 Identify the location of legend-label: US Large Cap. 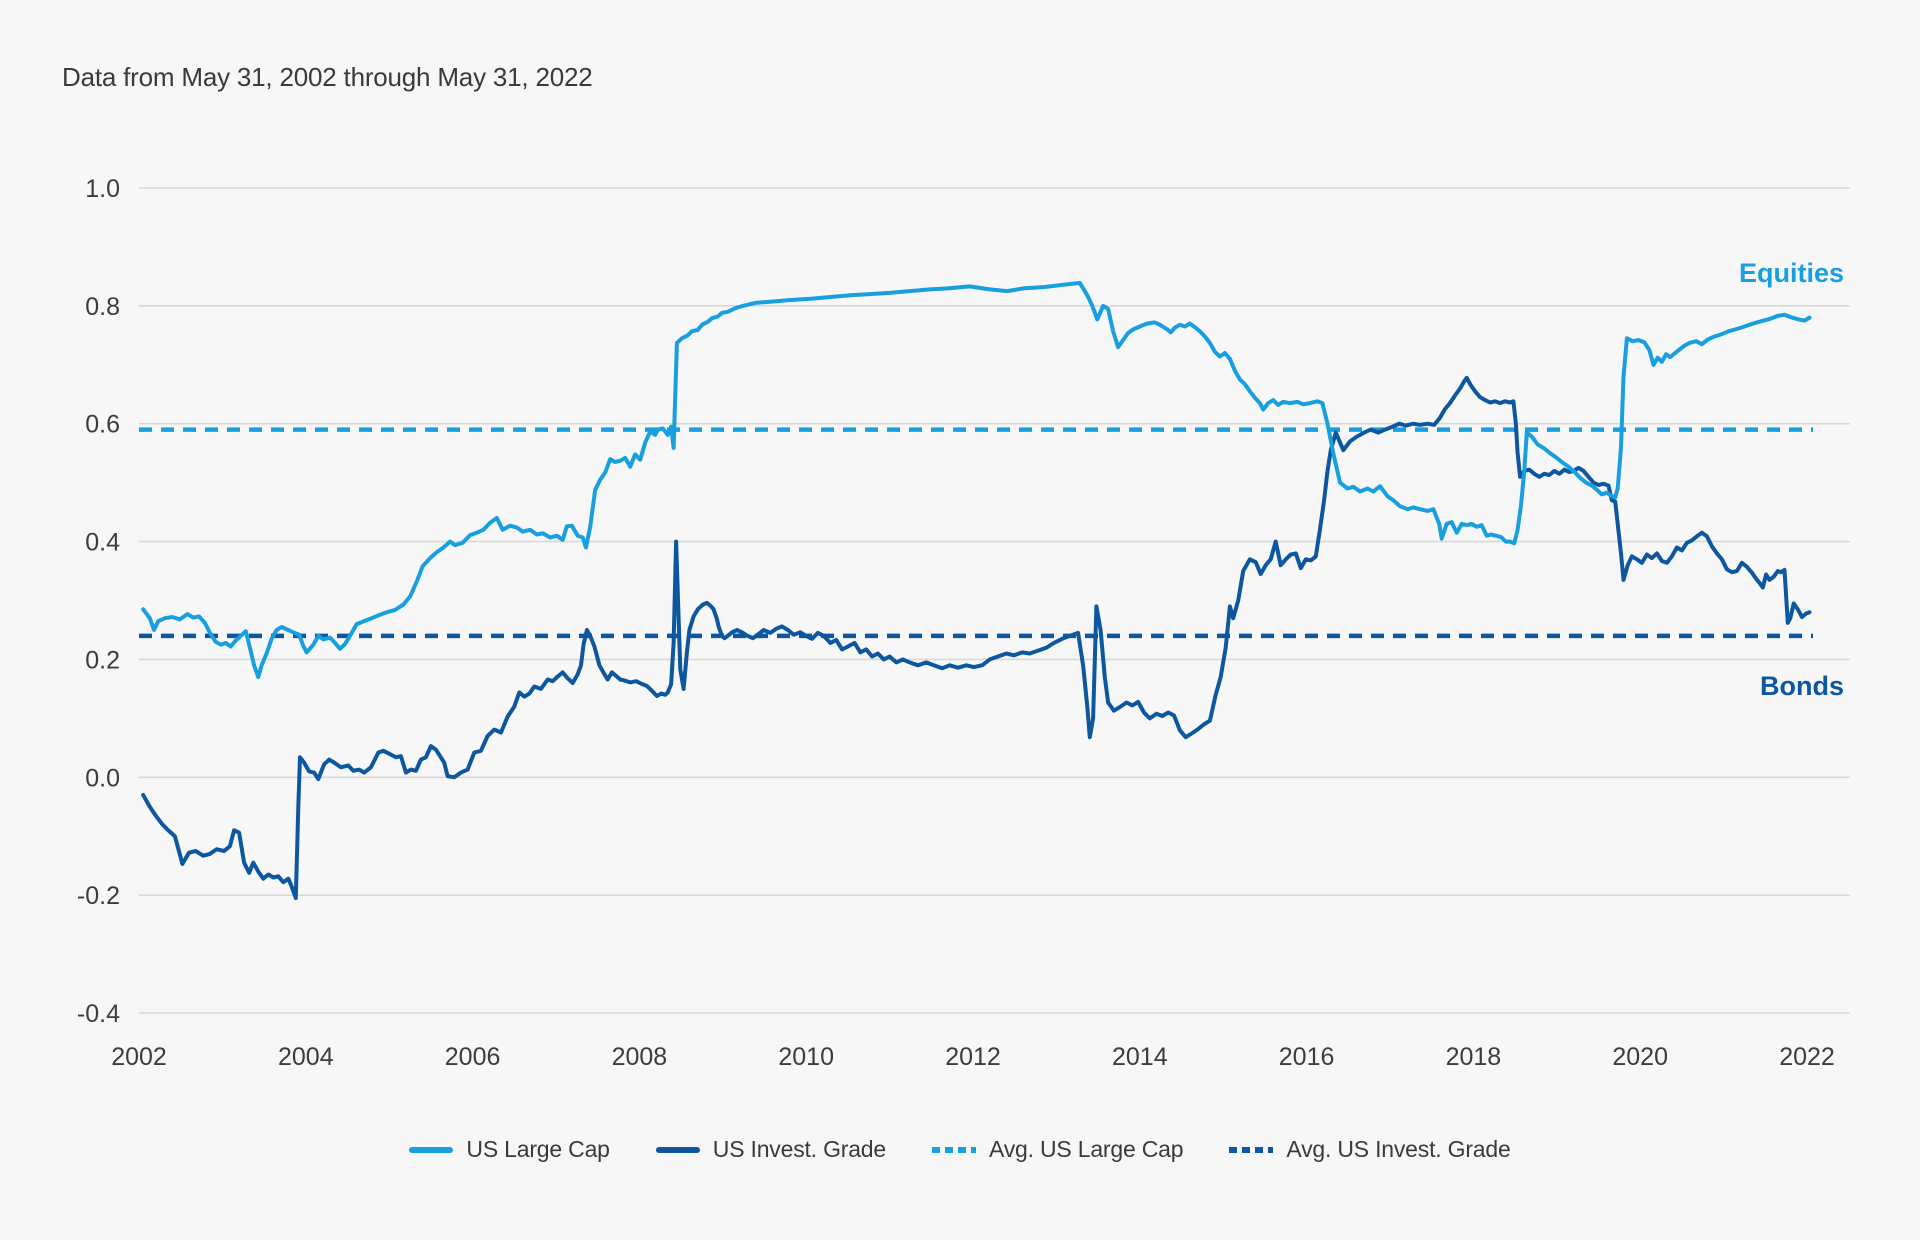
(538, 1149).